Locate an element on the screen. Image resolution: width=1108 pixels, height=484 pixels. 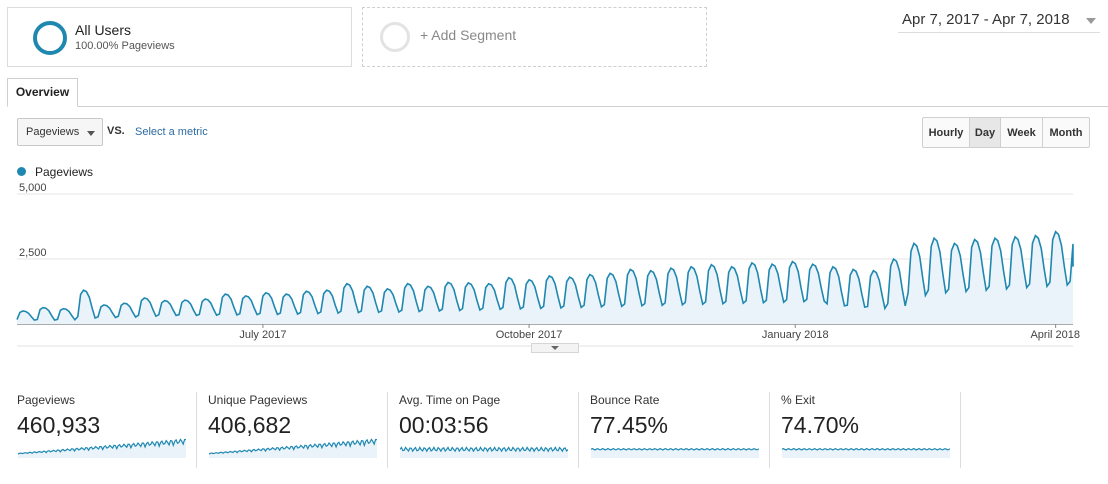
scorecard-avg-time-on-page: Avg. Time on Page 00:03:56 is located at coordinates (484, 430).